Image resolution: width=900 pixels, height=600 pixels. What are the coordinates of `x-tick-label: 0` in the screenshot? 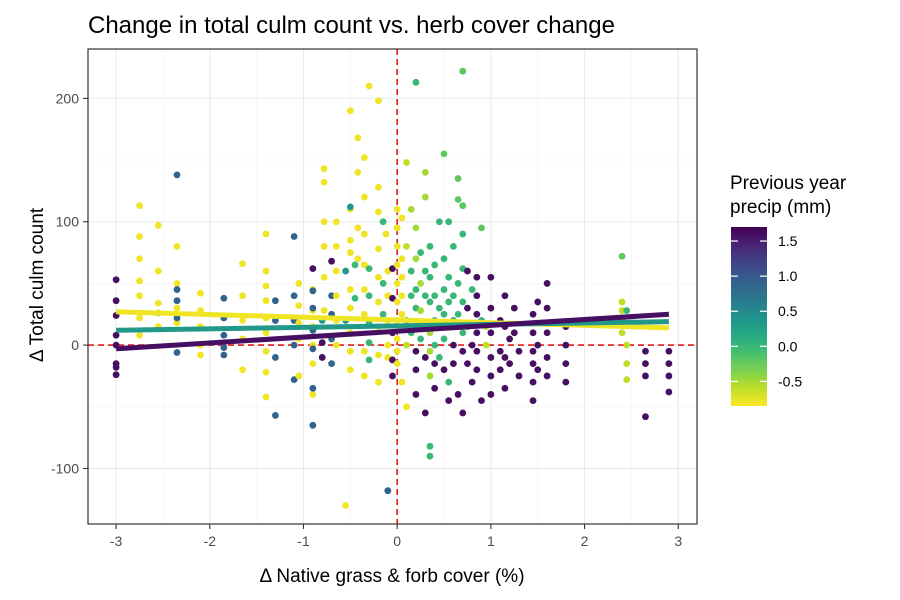 It's located at (397, 541).